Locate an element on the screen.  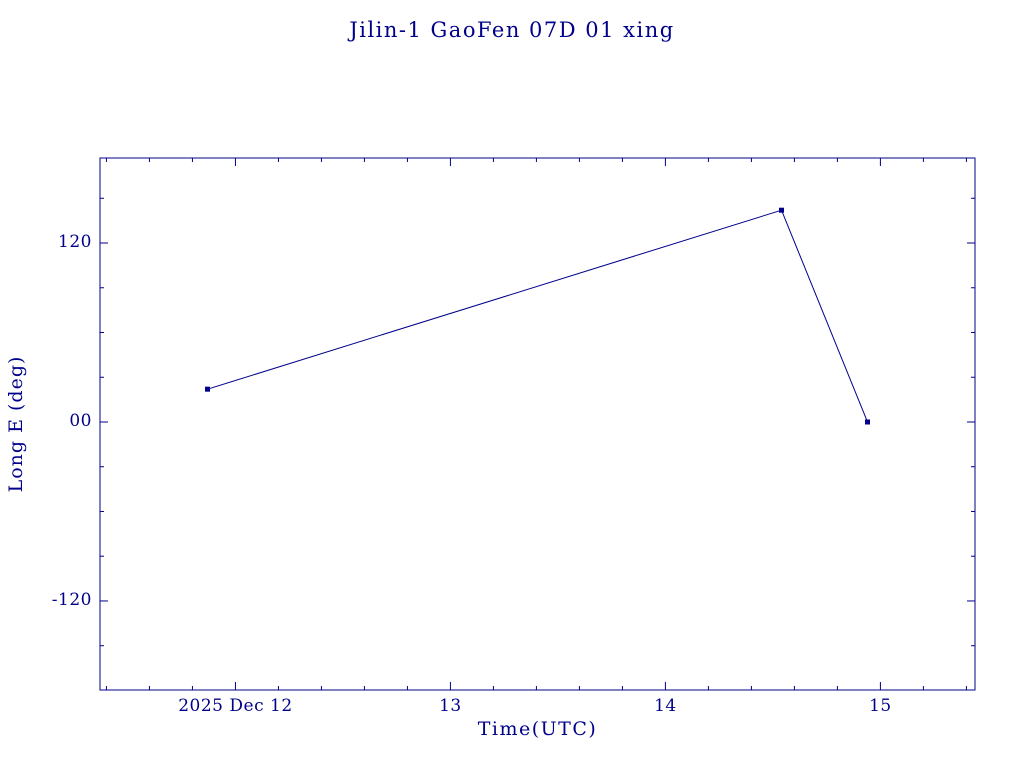
x-tick-label: 2025 Dec 12 is located at coordinates (235, 706).